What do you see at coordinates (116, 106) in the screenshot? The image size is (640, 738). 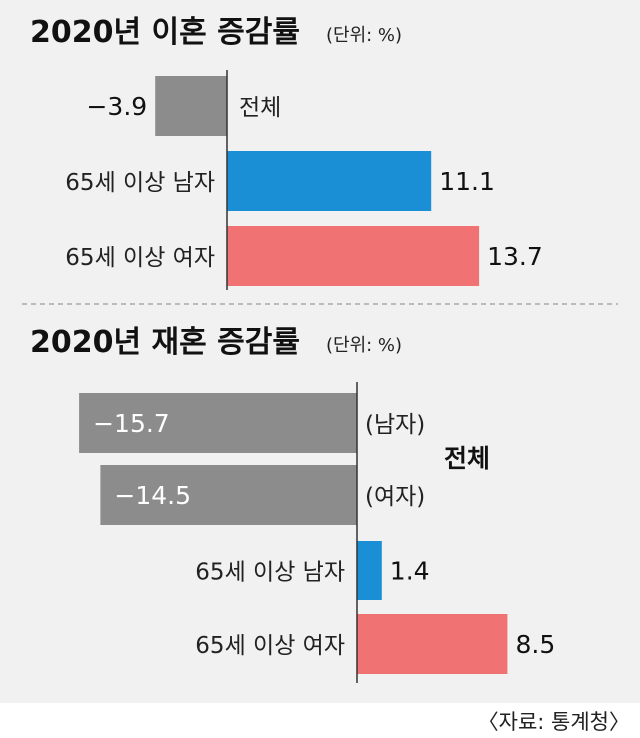 I see `chart1-value-label: −3.9` at bounding box center [116, 106].